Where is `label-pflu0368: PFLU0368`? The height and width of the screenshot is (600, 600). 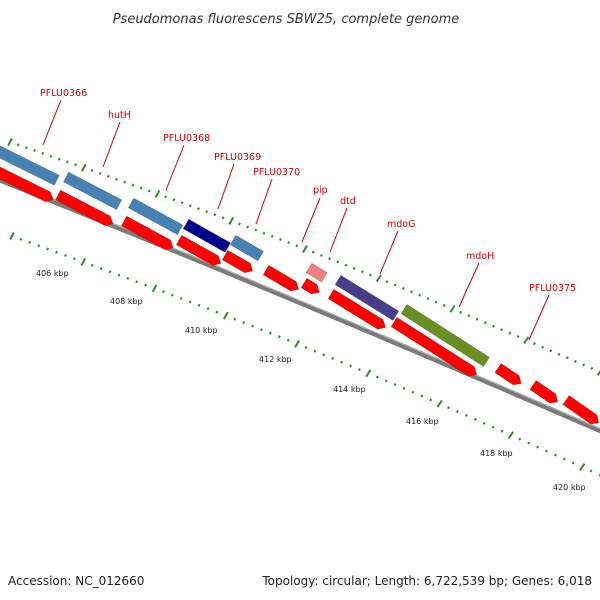 label-pflu0368: PFLU0368 is located at coordinates (186, 138).